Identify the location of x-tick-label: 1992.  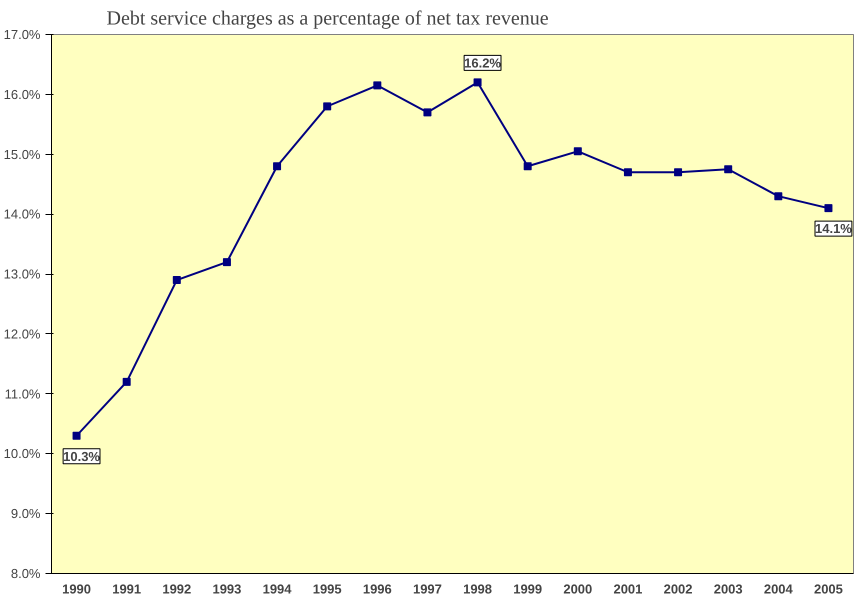
(177, 589).